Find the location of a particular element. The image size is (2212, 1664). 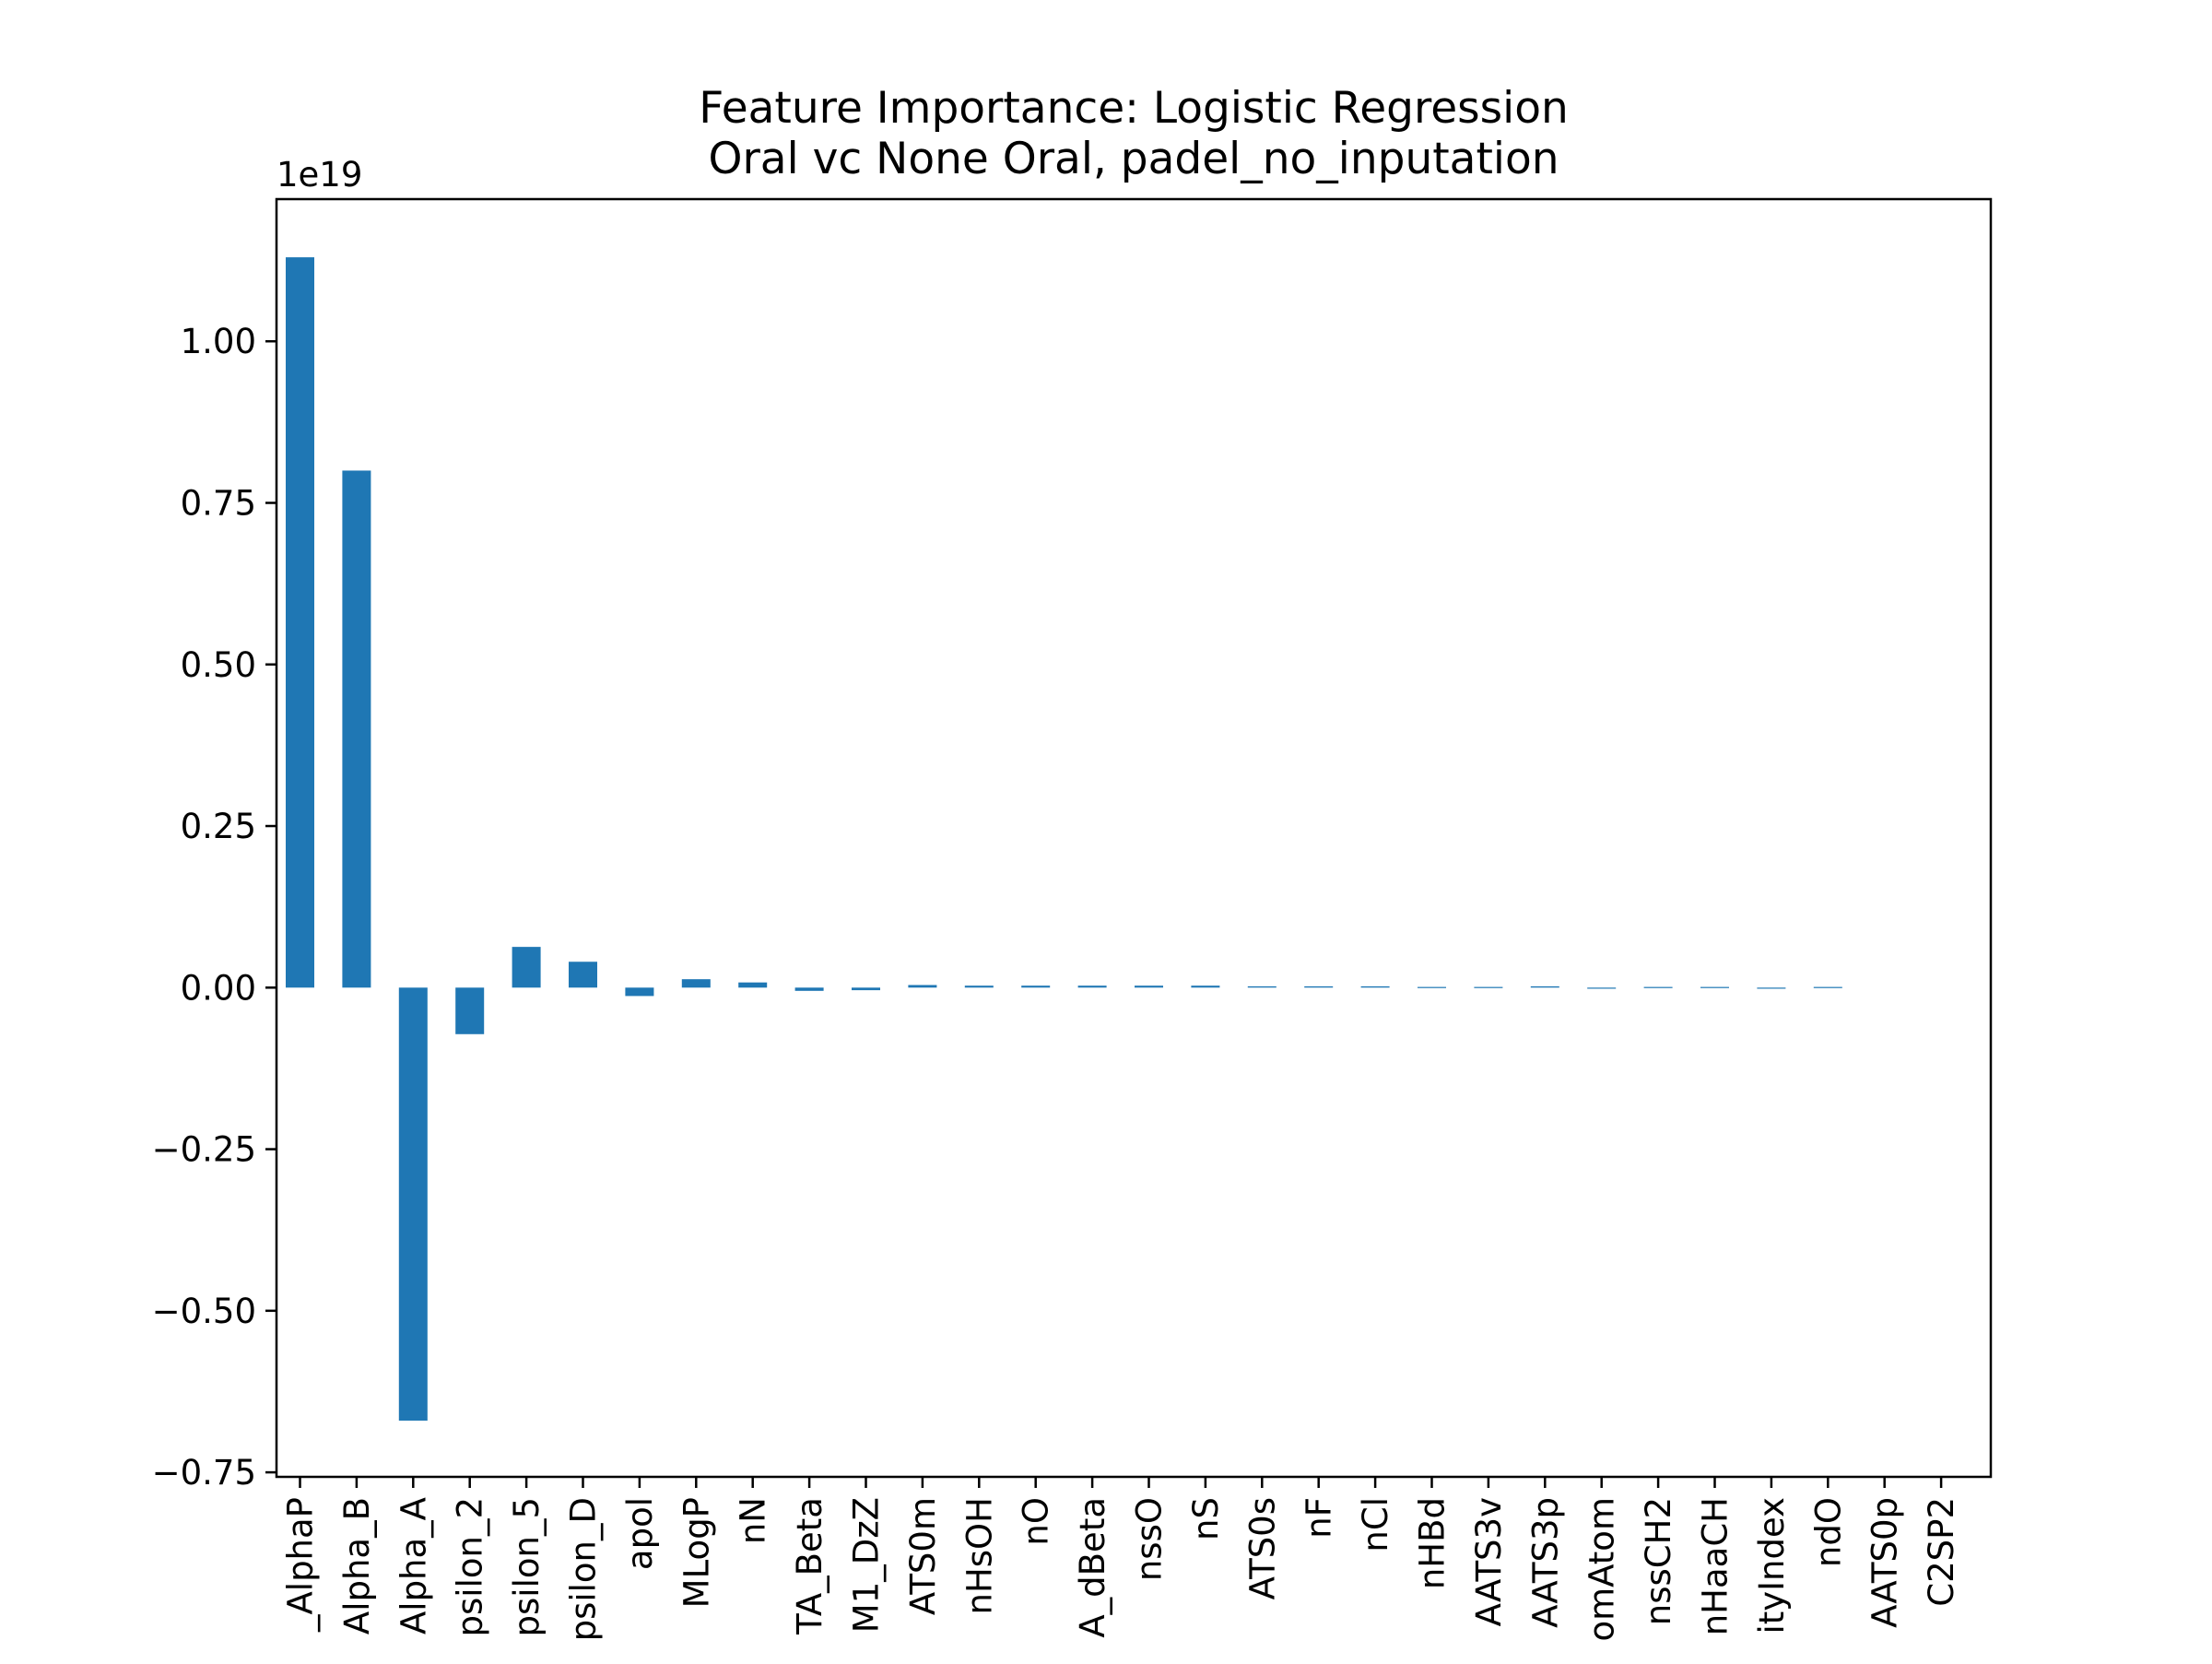

x-tick-label: ATS0s is located at coordinates (1262, 1548).